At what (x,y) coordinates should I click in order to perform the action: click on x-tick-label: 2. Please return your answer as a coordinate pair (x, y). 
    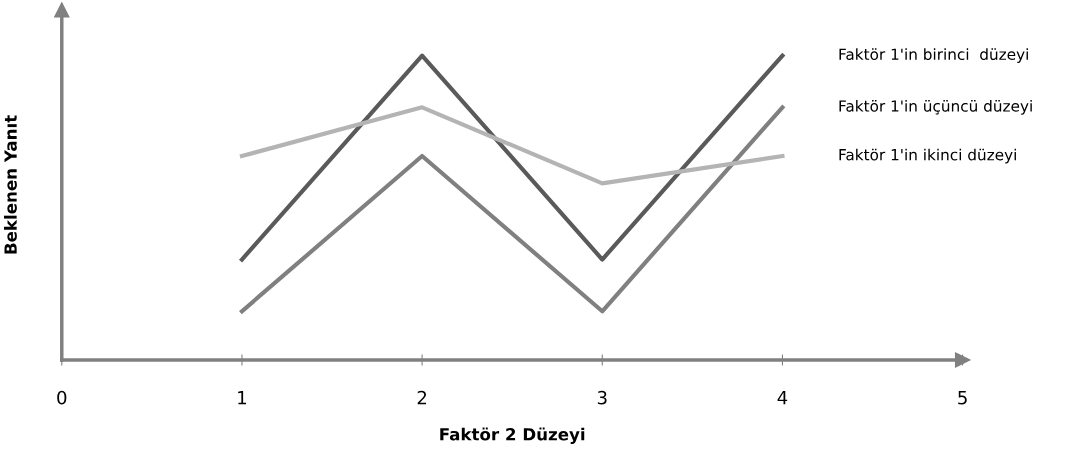
    Looking at the image, I should click on (422, 397).